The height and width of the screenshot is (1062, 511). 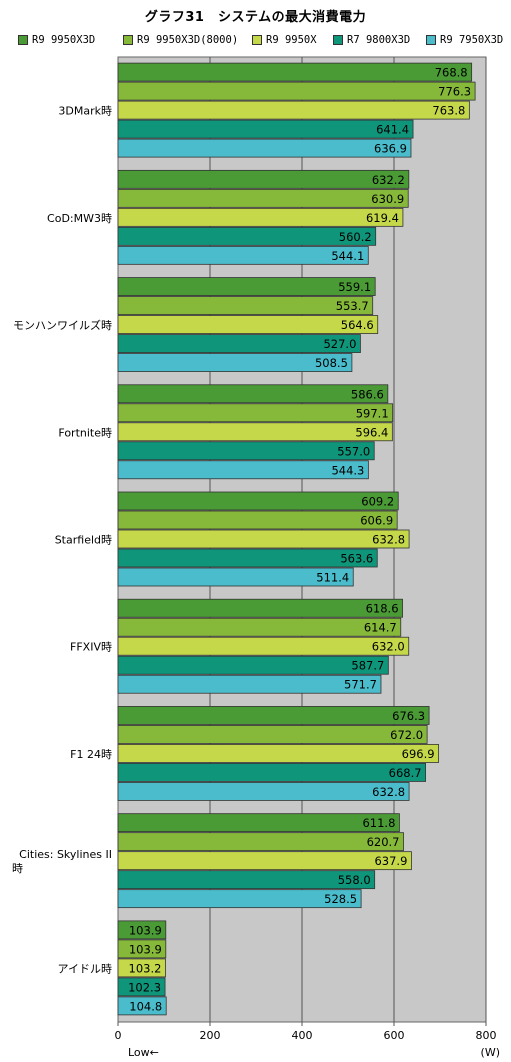 What do you see at coordinates (357, 325) in the screenshot?
I see `data-label: 564.6` at bounding box center [357, 325].